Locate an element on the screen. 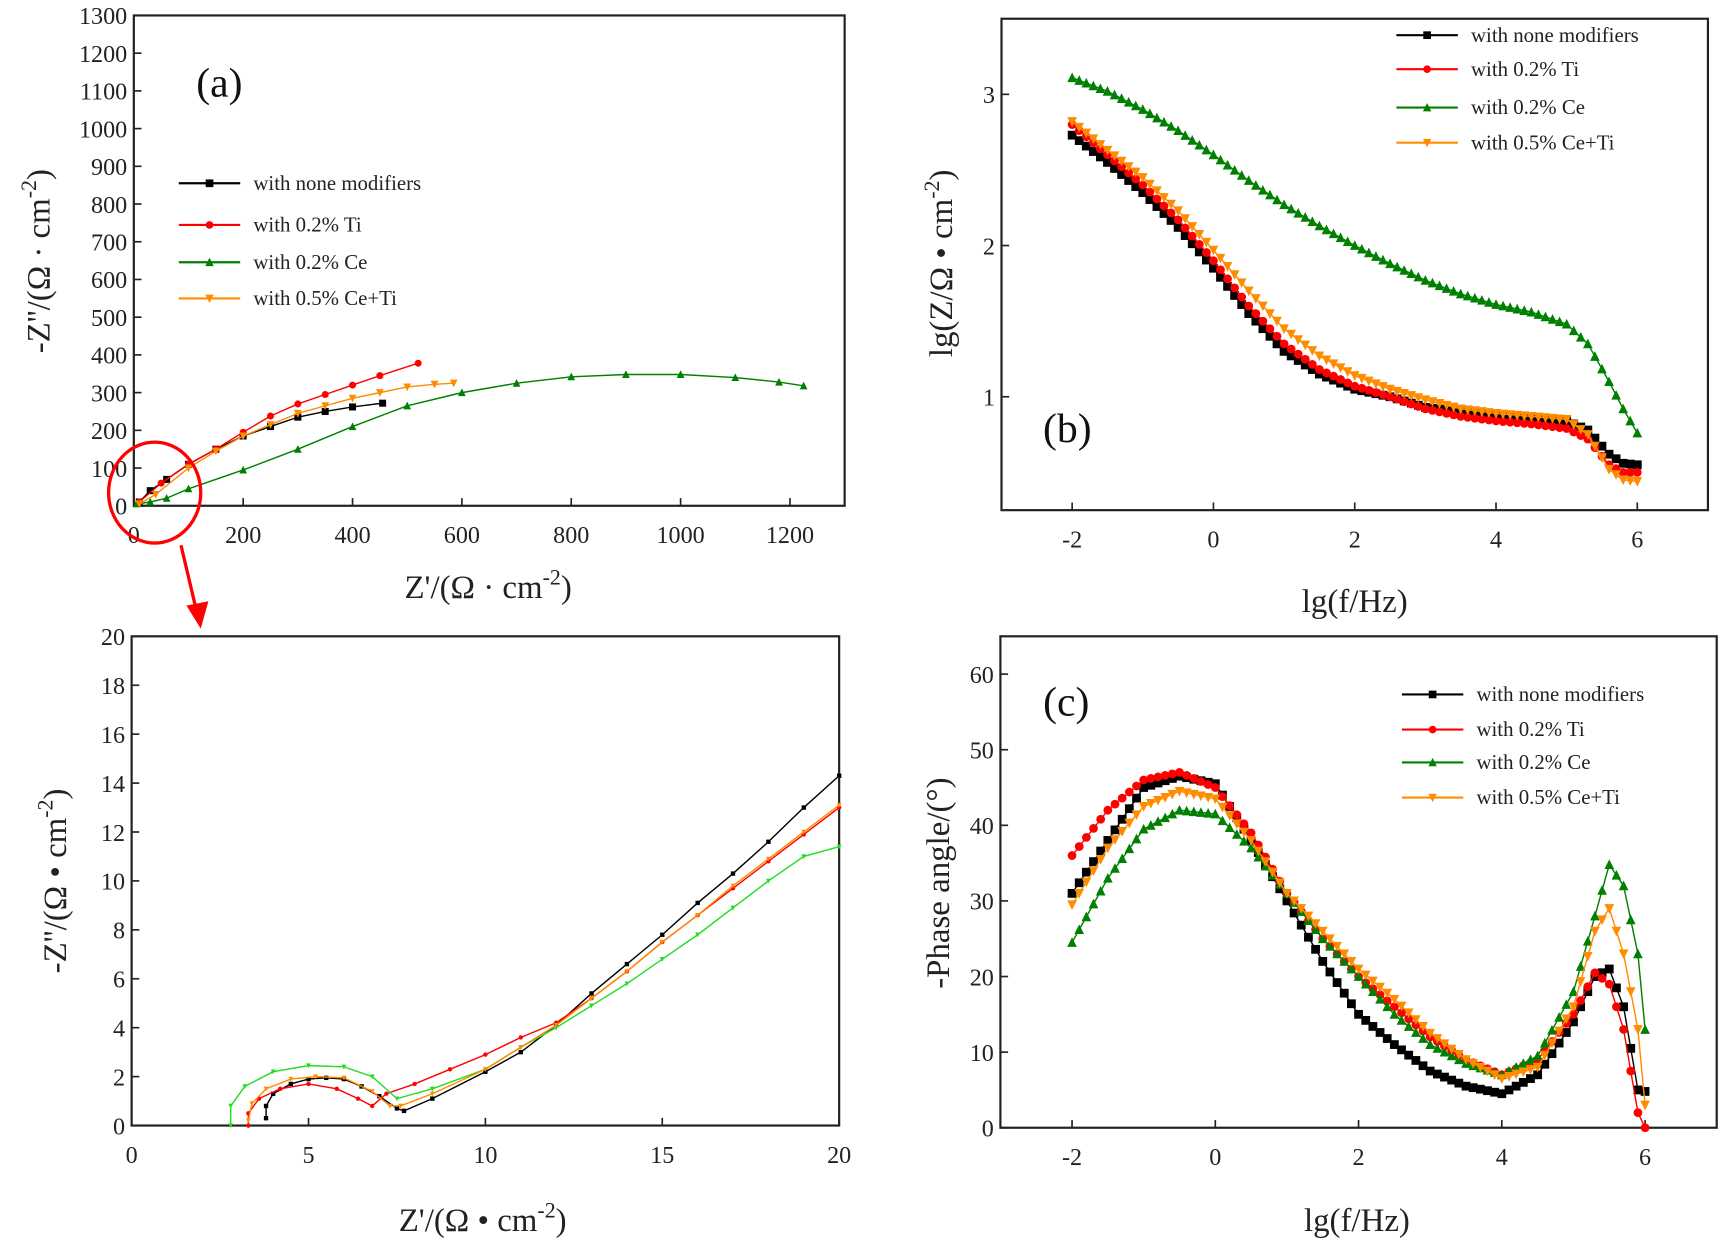  y-tick-label: 6 is located at coordinates (119, 980).